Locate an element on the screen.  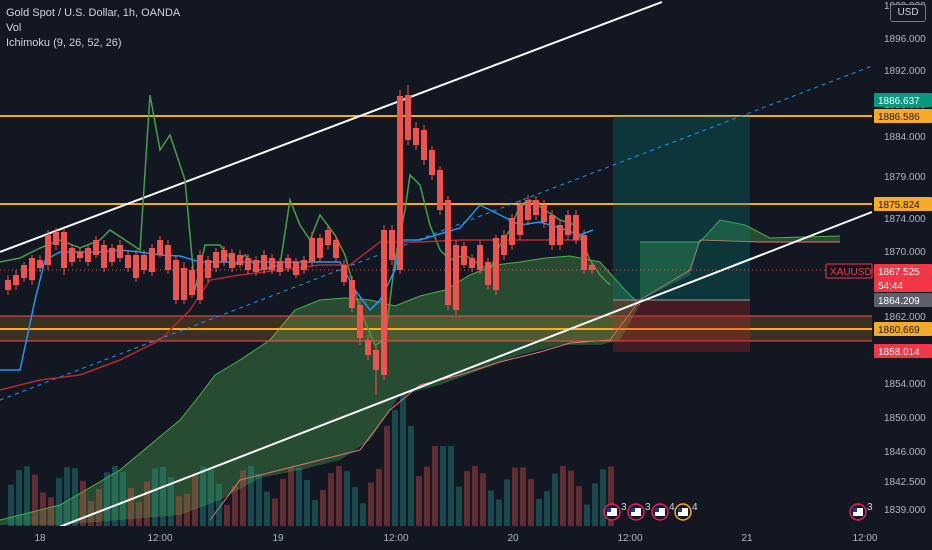
price-label-text: 1858.014 is located at coordinates (899, 352).